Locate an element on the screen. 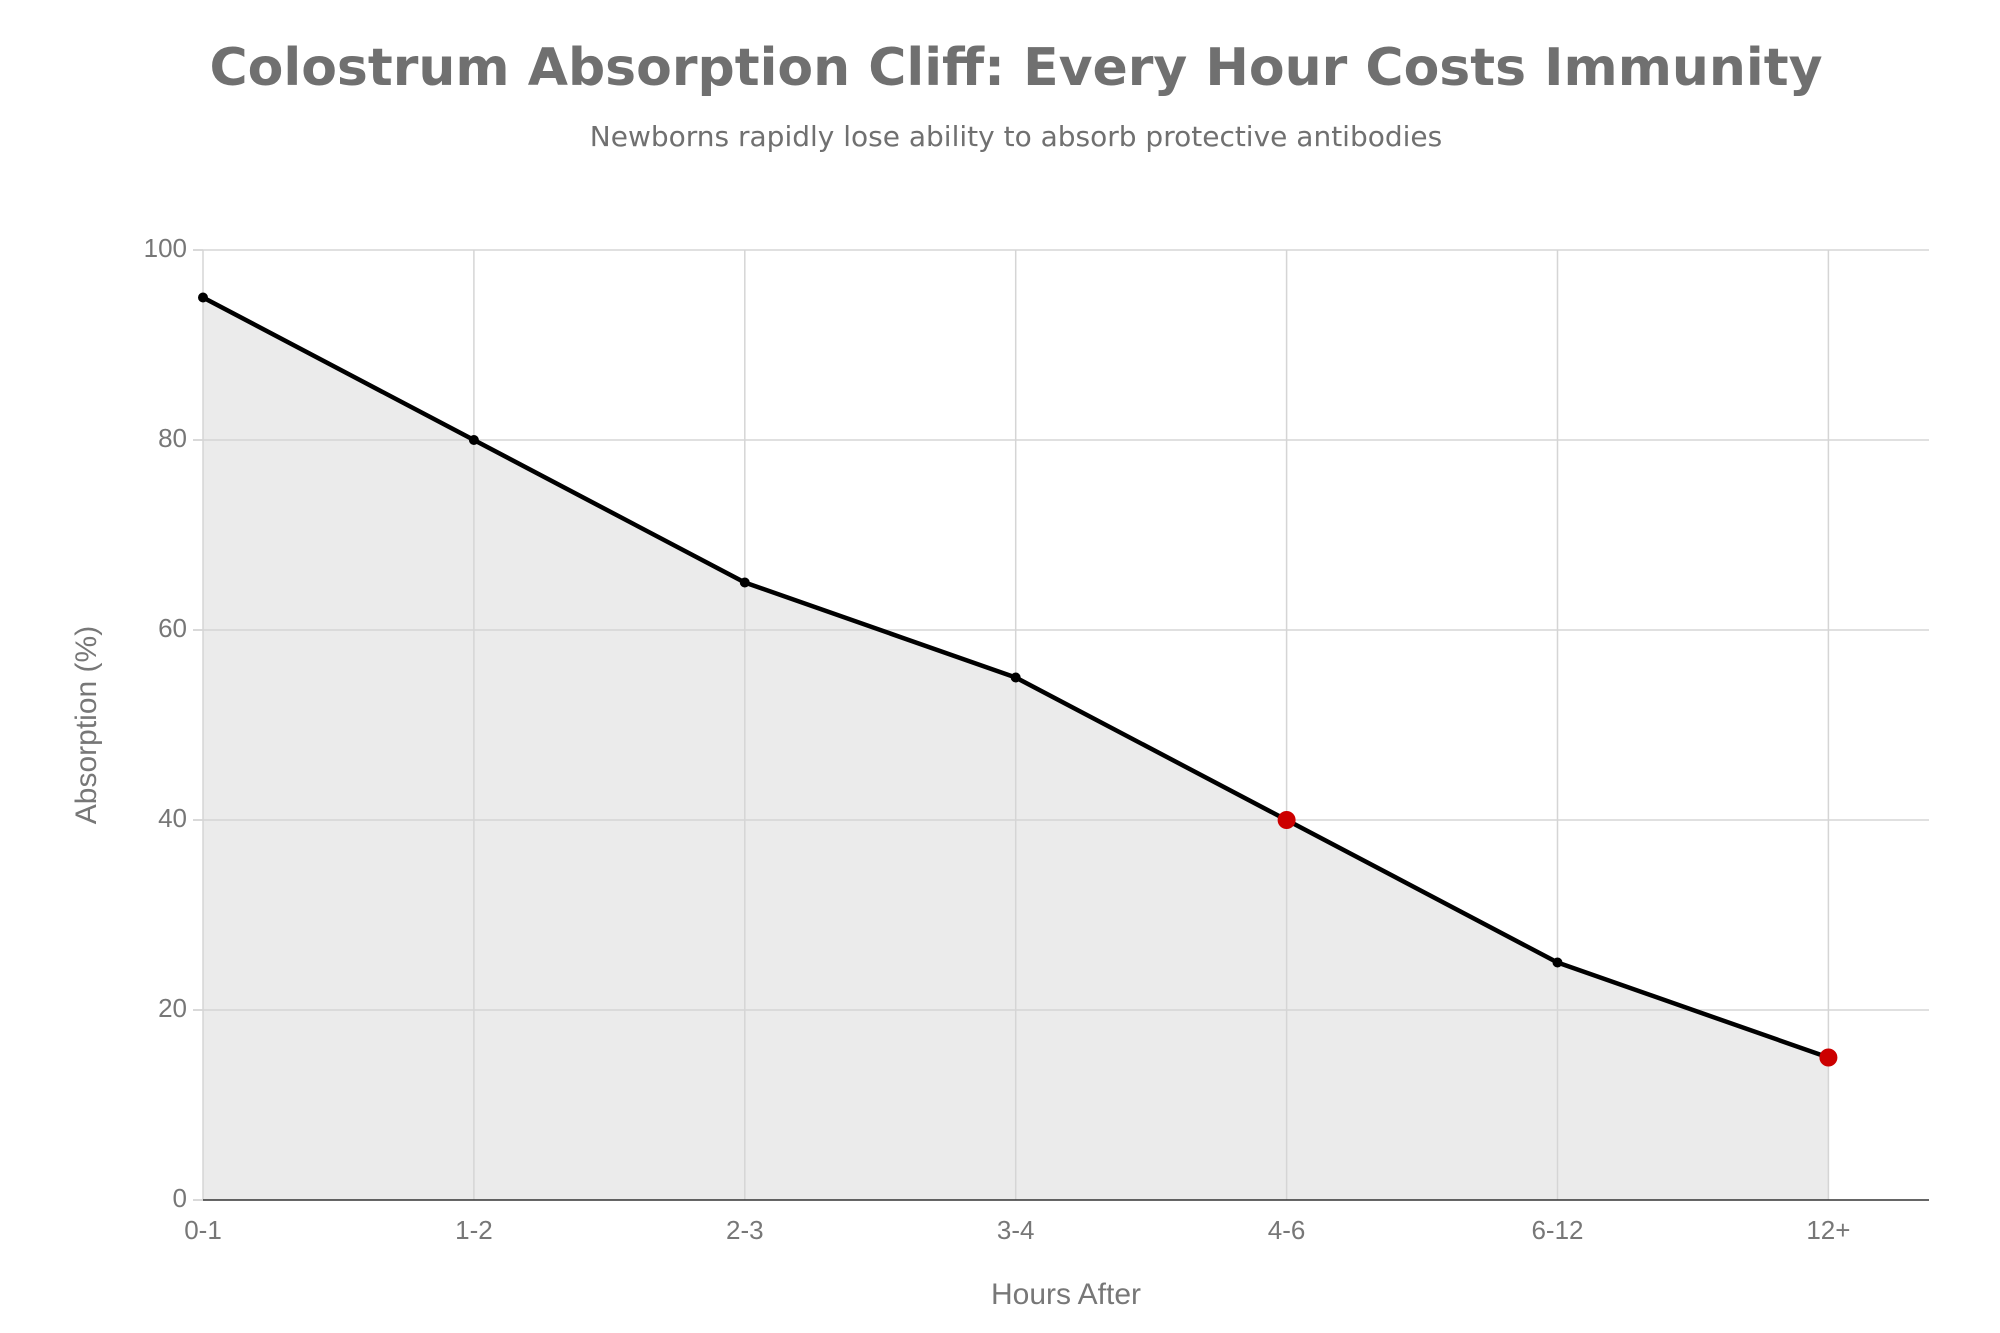 Image resolution: width=2000 pixels, height=1333 pixels. x-tick-label: 6-12 is located at coordinates (1557, 1230).